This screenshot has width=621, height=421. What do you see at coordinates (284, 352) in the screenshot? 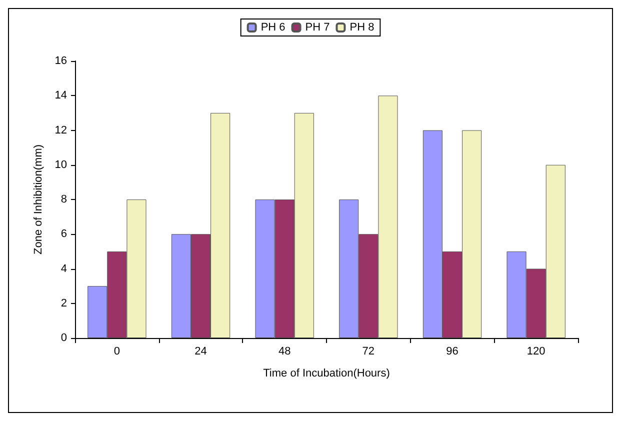
I see `x-tick-label: 48` at bounding box center [284, 352].